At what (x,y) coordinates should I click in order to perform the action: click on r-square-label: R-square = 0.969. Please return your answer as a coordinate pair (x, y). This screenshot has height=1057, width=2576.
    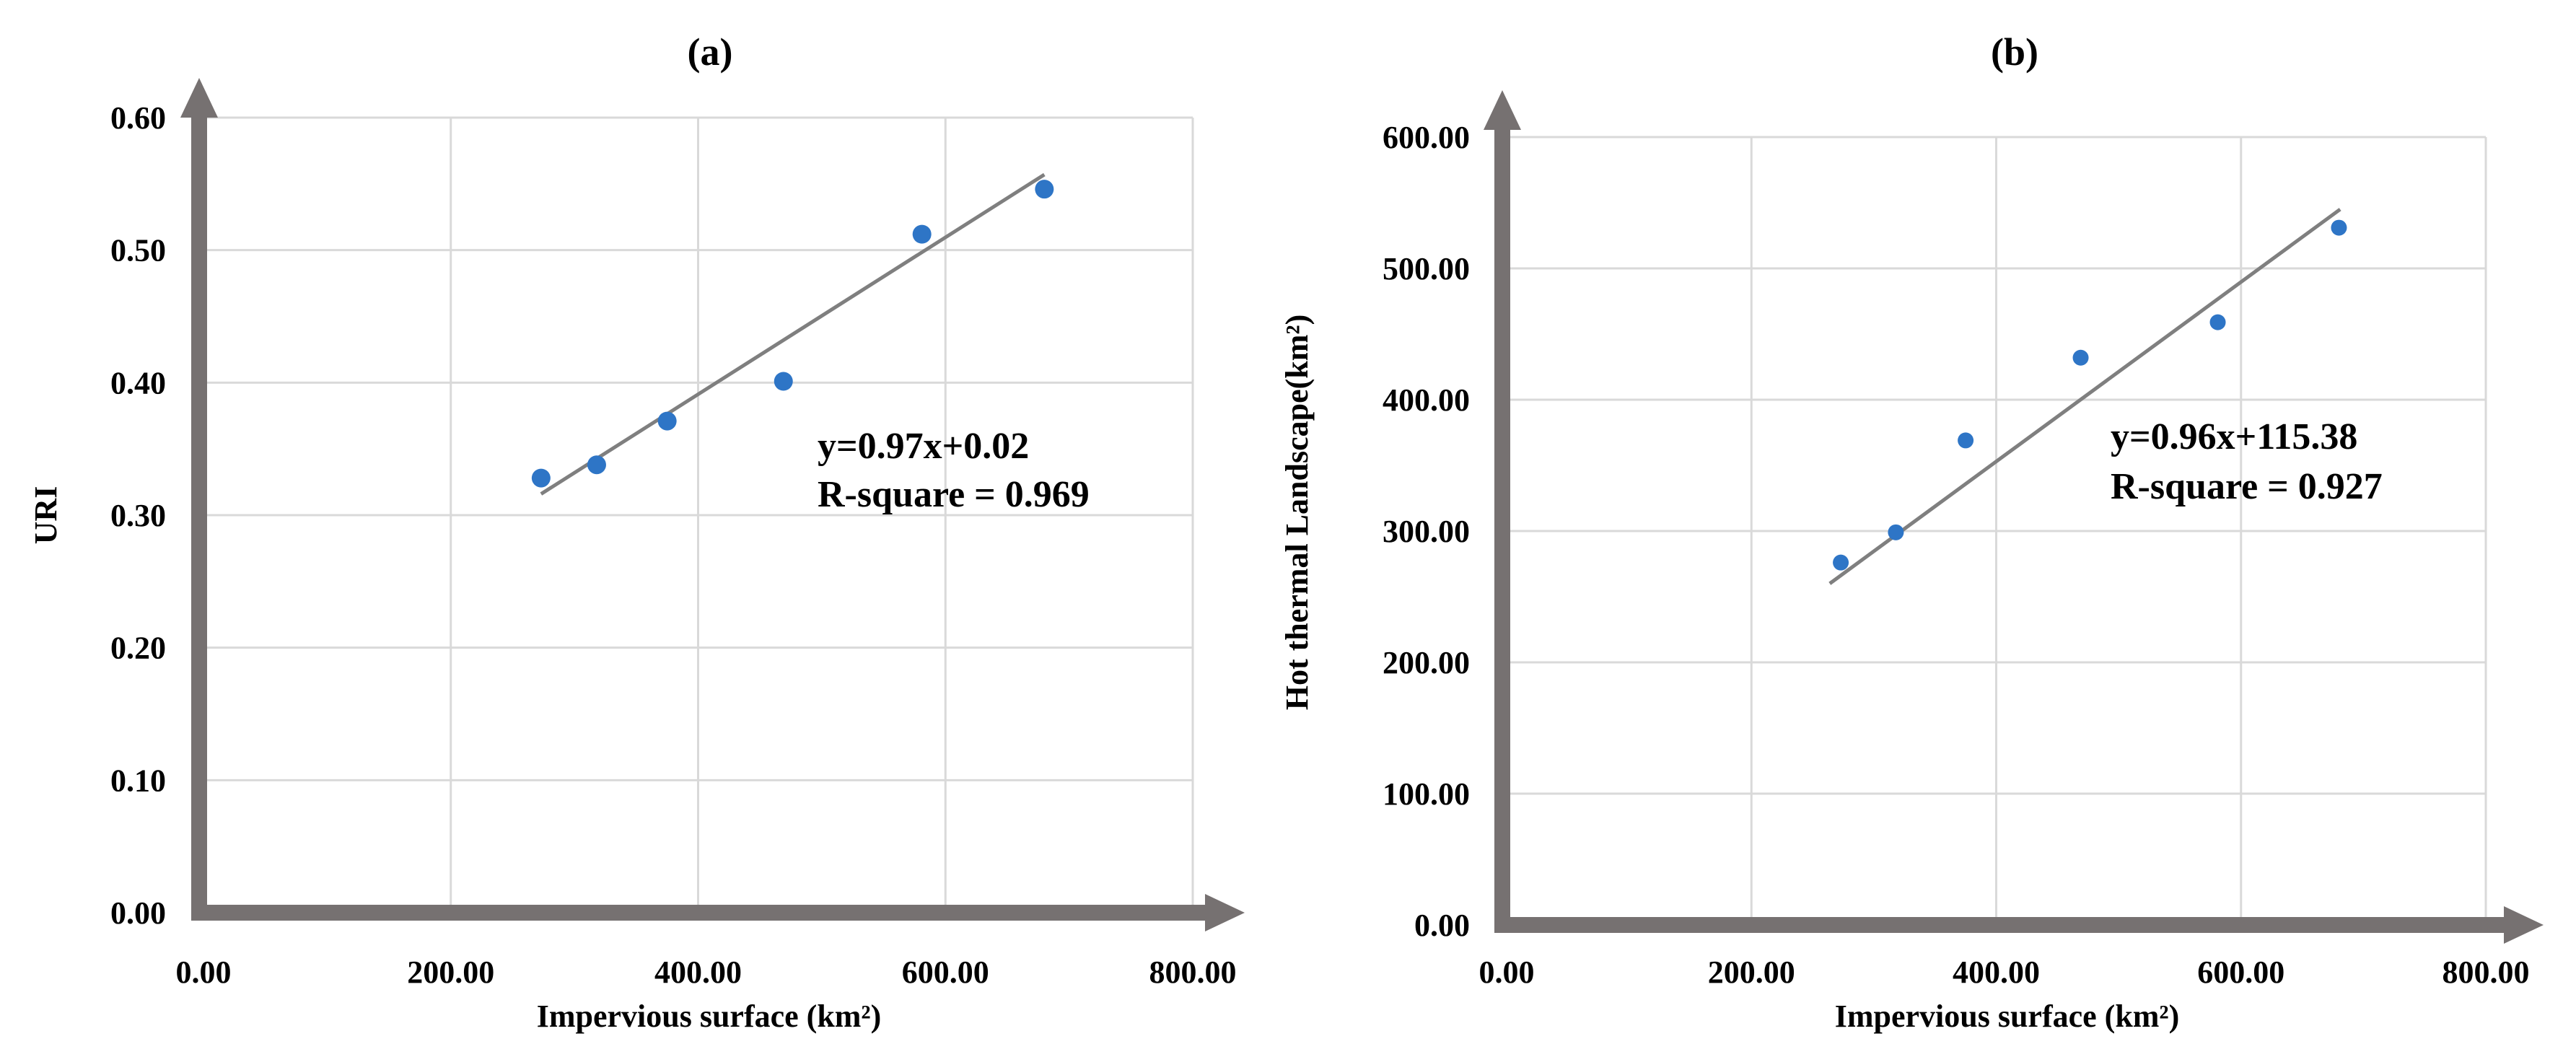
    Looking at the image, I should click on (954, 494).